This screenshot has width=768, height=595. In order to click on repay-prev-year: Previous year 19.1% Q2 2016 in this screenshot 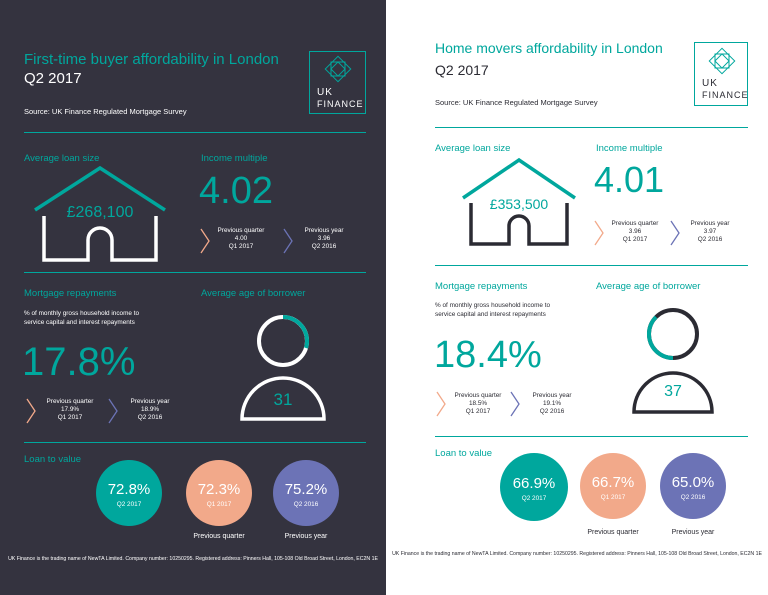, I will do `click(552, 404)`.